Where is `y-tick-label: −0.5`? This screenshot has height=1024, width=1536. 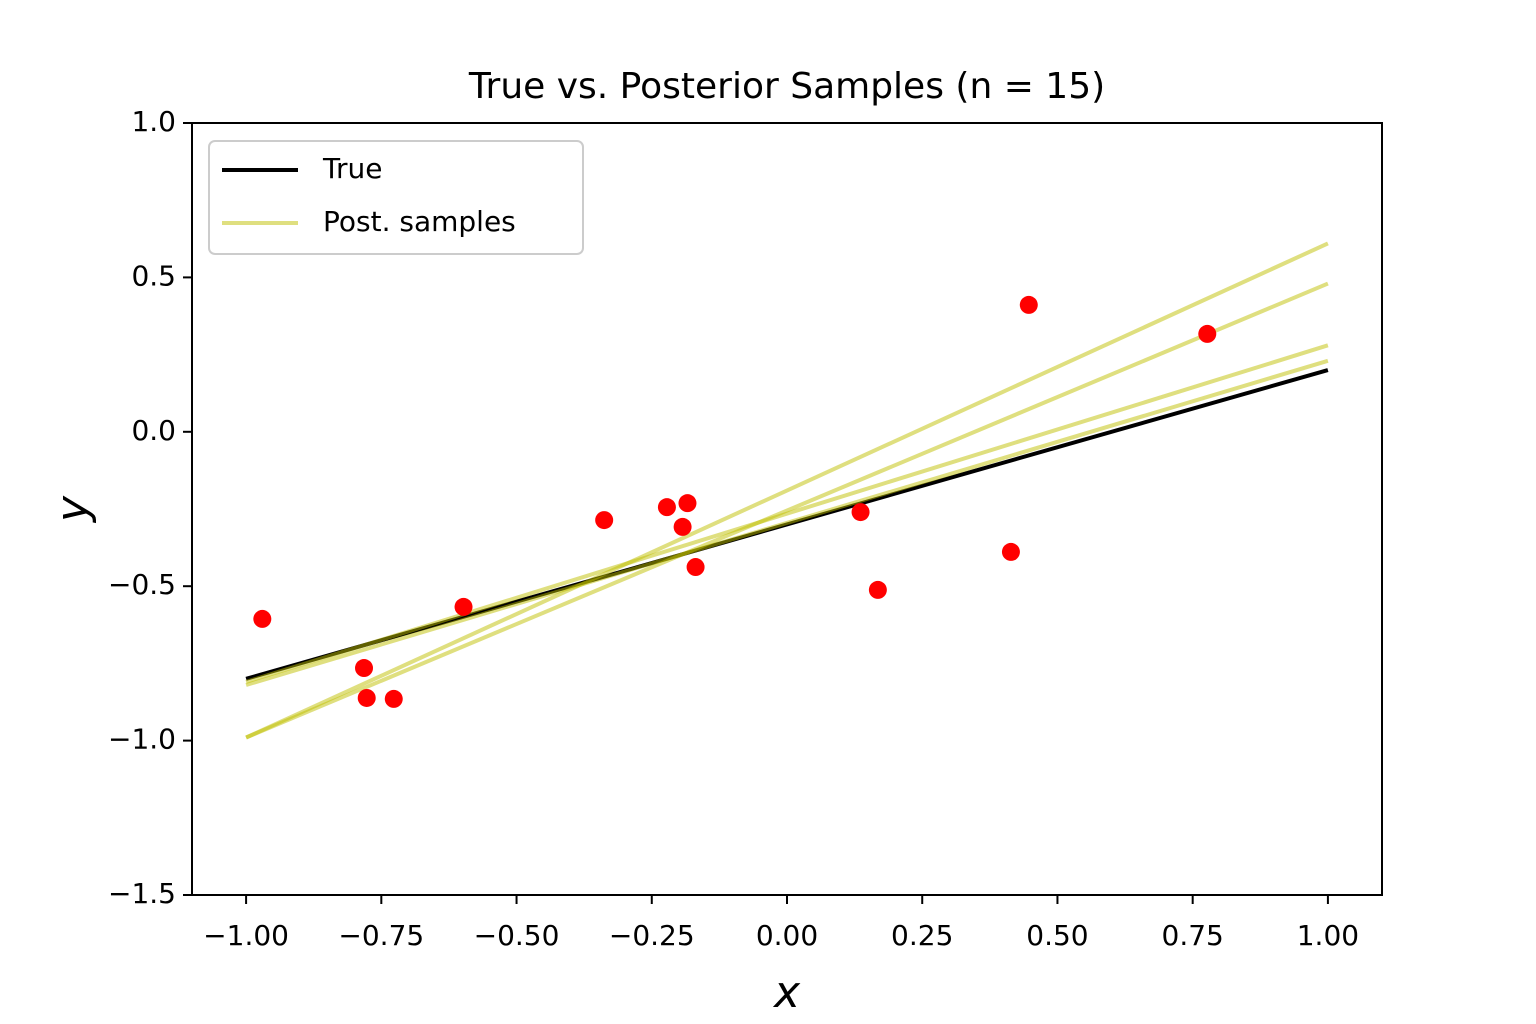
y-tick-label: −0.5 is located at coordinates (142, 584).